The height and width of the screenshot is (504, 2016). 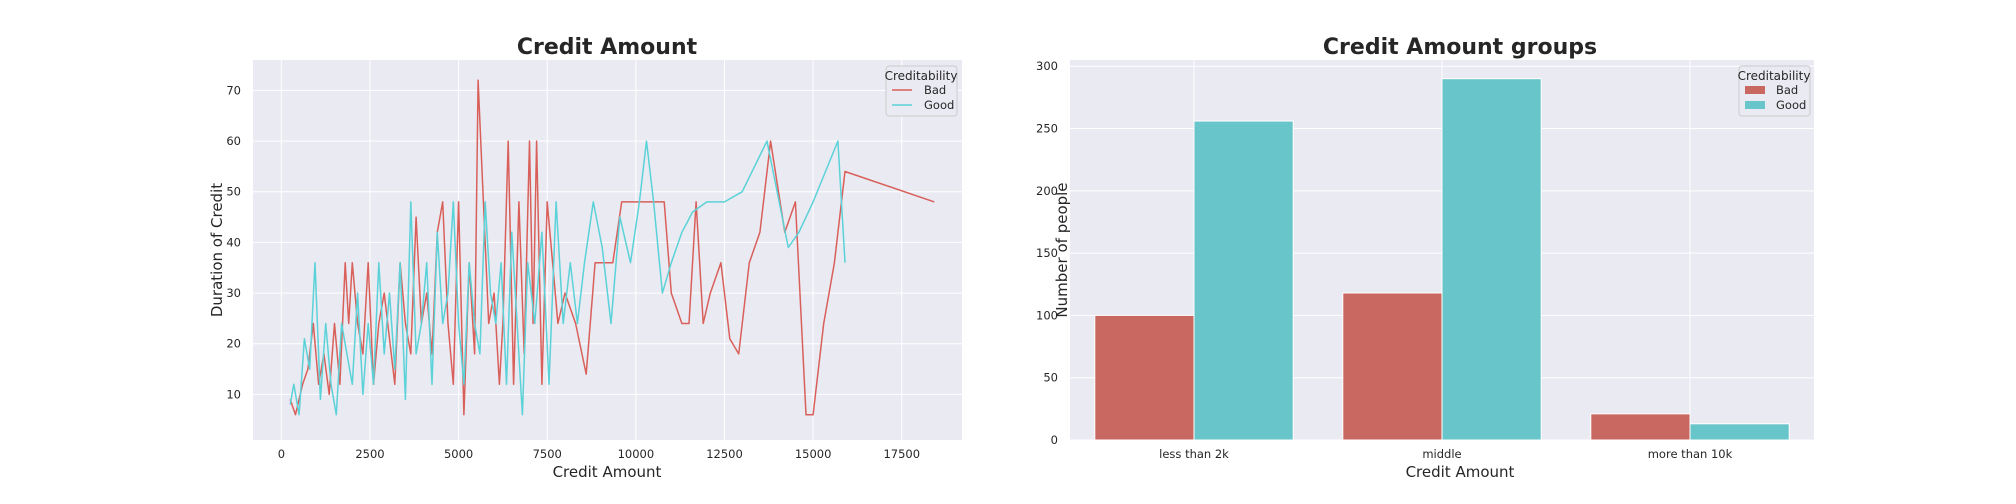 What do you see at coordinates (724, 454) in the screenshot?
I see `x-tick-label: 12500` at bounding box center [724, 454].